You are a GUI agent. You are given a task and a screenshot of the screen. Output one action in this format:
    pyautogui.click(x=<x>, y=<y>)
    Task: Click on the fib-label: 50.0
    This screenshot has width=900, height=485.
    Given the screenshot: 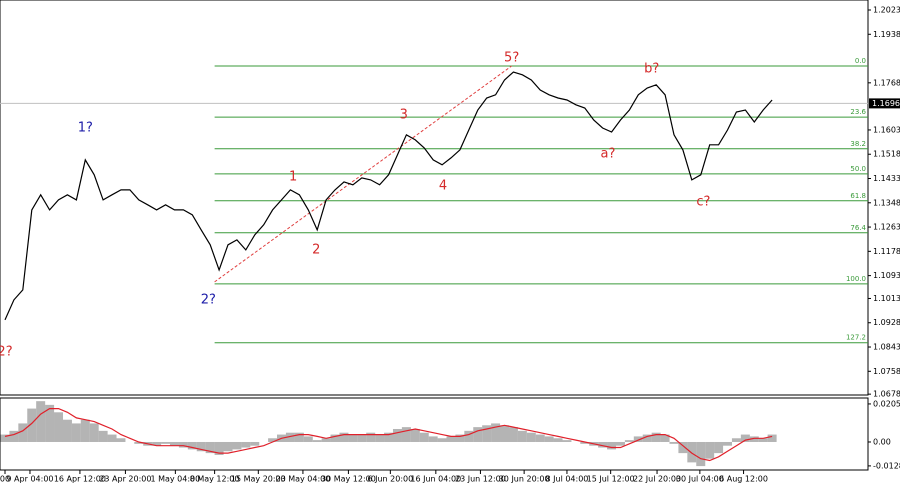 What is the action you would take?
    pyautogui.click(x=858, y=169)
    